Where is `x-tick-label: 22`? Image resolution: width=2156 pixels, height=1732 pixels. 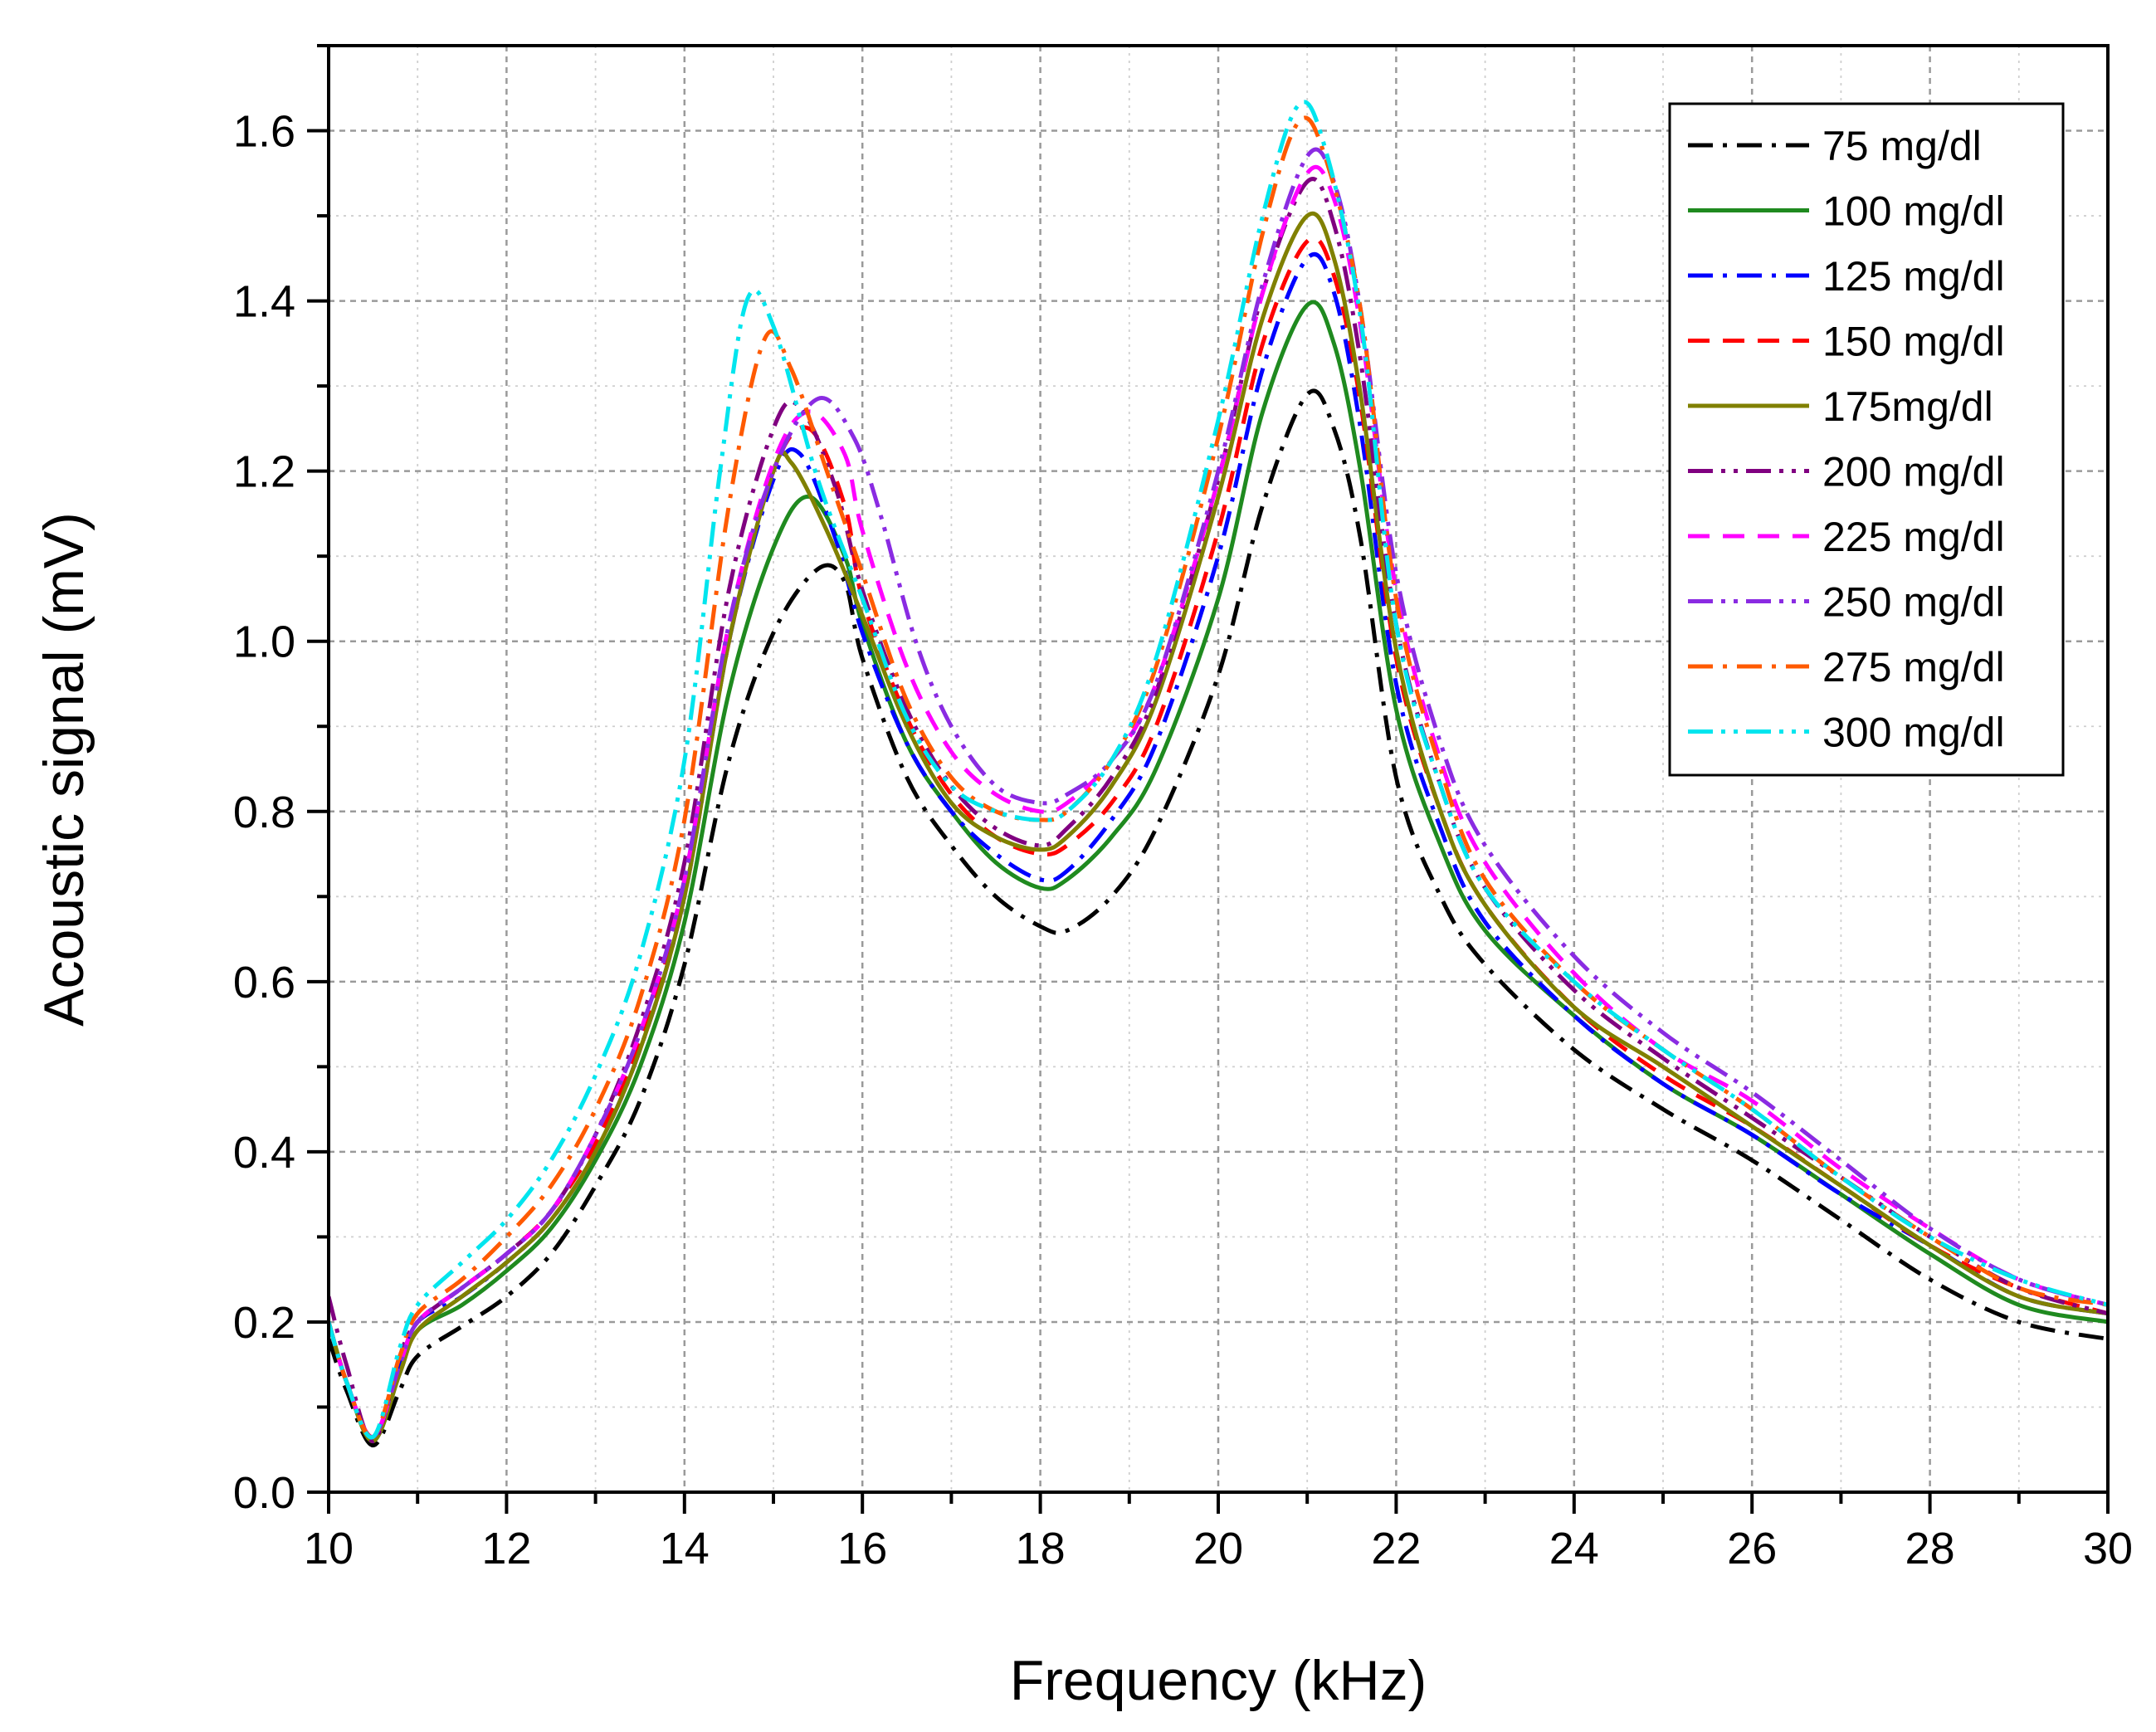 x-tick-label: 22 is located at coordinates (1396, 1548).